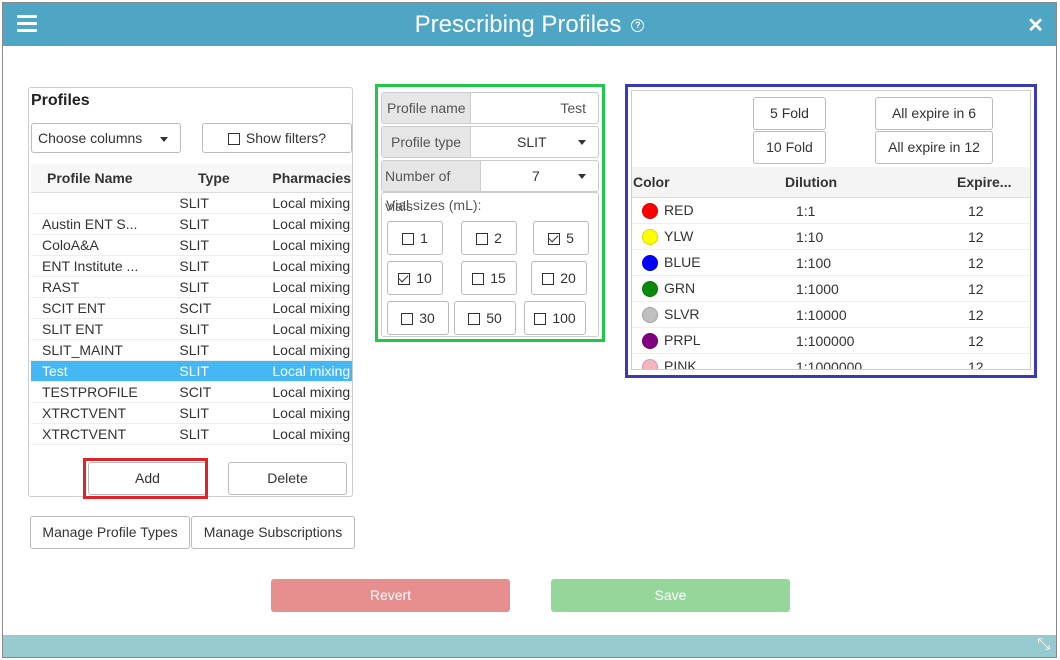 This screenshot has width=1060, height=660. Describe the element at coordinates (789, 147) in the screenshot. I see `ten-fold-button: 10 Fold` at that location.